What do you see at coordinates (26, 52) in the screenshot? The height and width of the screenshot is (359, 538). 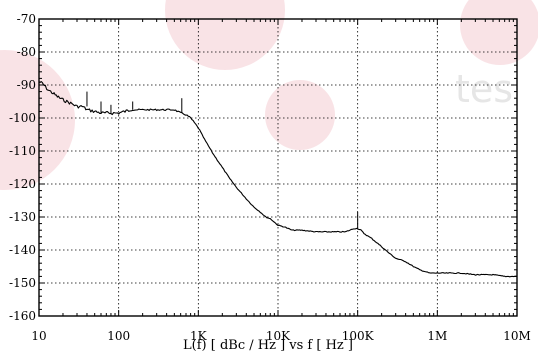 I see `y-tick-label: -80` at bounding box center [26, 52].